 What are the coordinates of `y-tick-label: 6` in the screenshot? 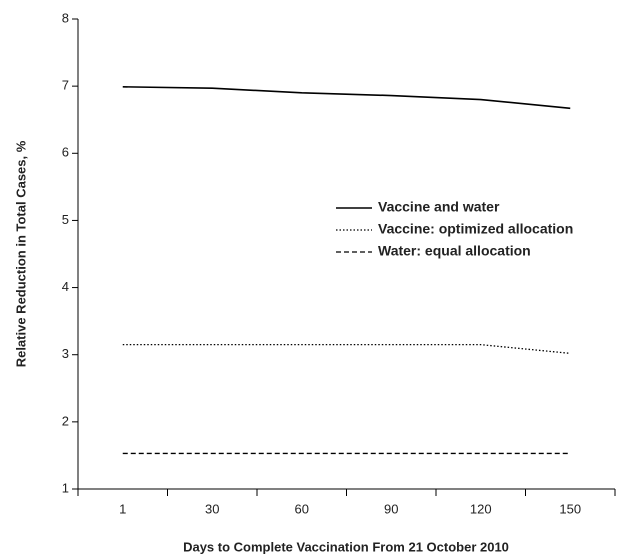 It's located at (65, 152).